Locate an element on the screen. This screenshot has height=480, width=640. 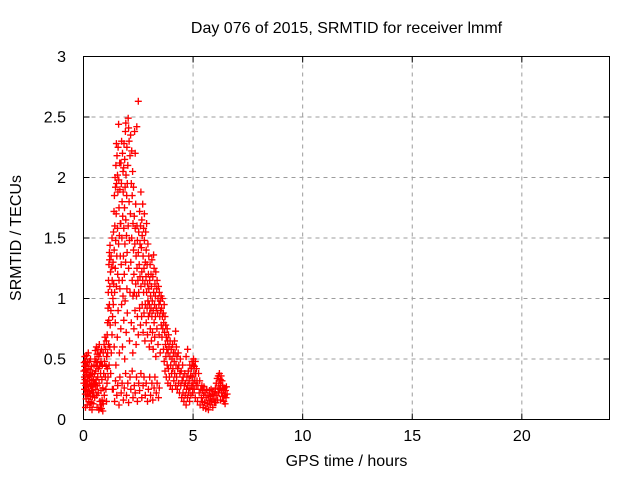
y-tick-label: 3 is located at coordinates (61, 57).